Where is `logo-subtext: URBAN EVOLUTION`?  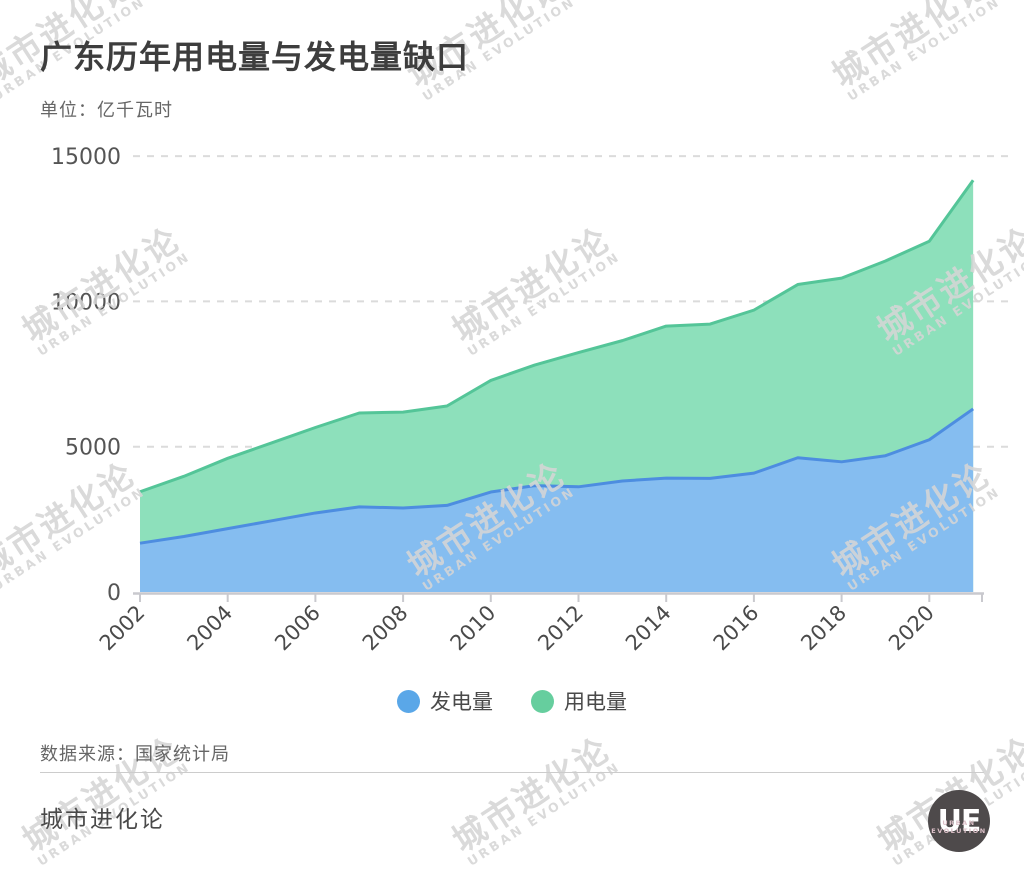 logo-subtext: URBAN EVOLUTION is located at coordinates (959, 827).